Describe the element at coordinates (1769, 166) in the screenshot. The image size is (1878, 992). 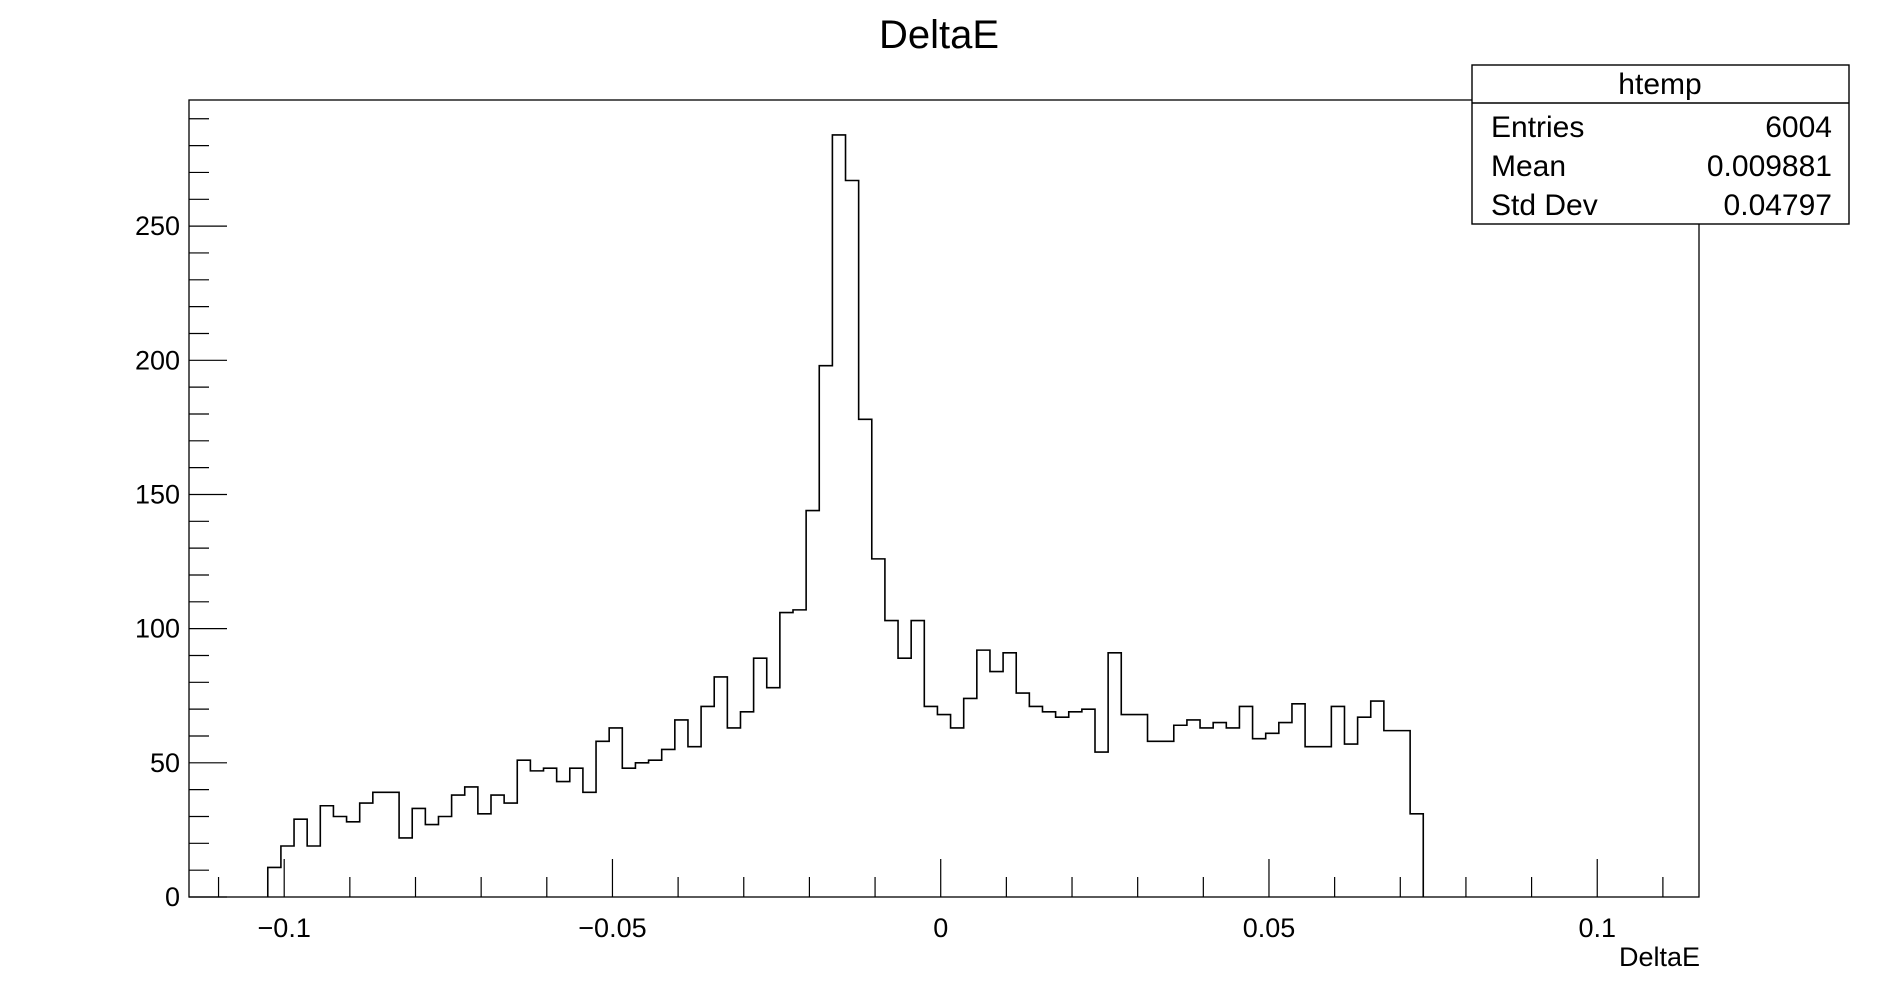
I see `stats-mean-value: 0.009881` at that location.